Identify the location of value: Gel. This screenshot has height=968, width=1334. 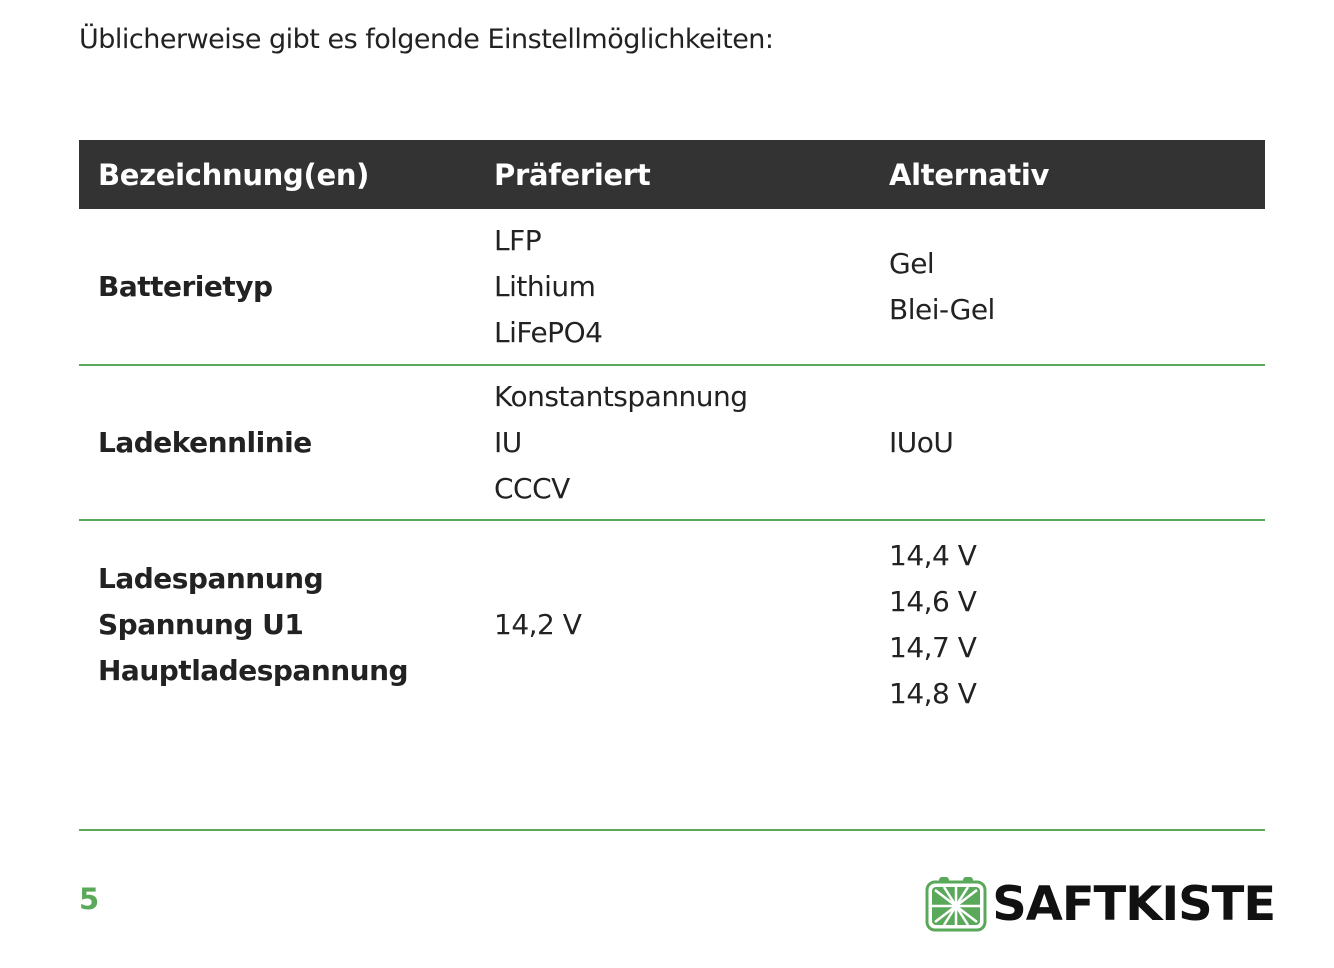
(912, 263).